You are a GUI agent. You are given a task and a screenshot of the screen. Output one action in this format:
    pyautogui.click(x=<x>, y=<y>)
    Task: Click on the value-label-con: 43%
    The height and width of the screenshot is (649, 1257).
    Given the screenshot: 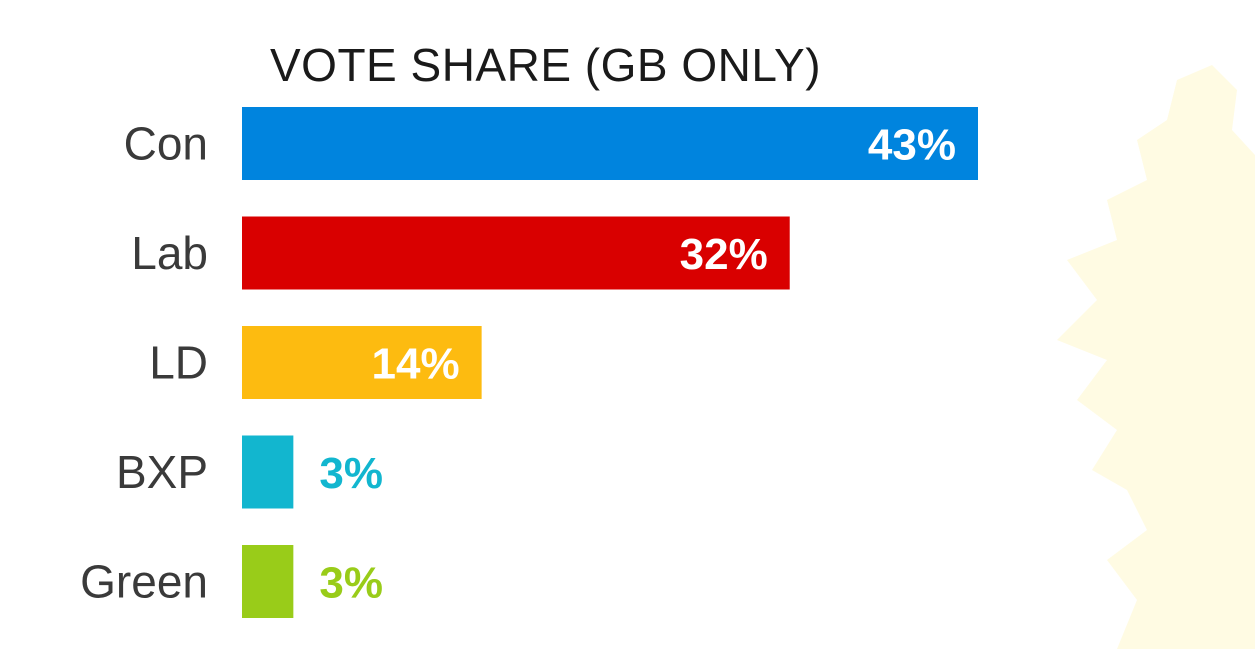 What is the action you would take?
    pyautogui.click(x=912, y=145)
    